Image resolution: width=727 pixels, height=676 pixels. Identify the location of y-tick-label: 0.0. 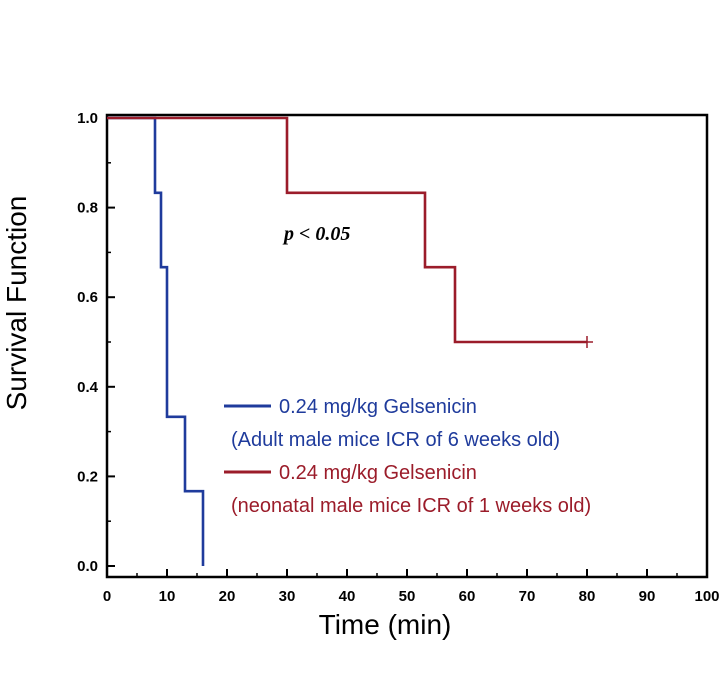
(87, 566).